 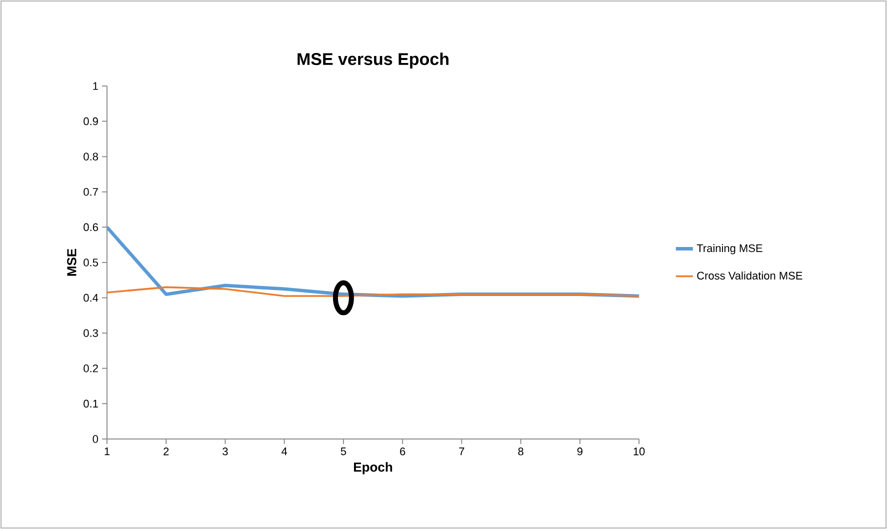 I want to click on y-tick-label: 0.2, so click(x=91, y=368).